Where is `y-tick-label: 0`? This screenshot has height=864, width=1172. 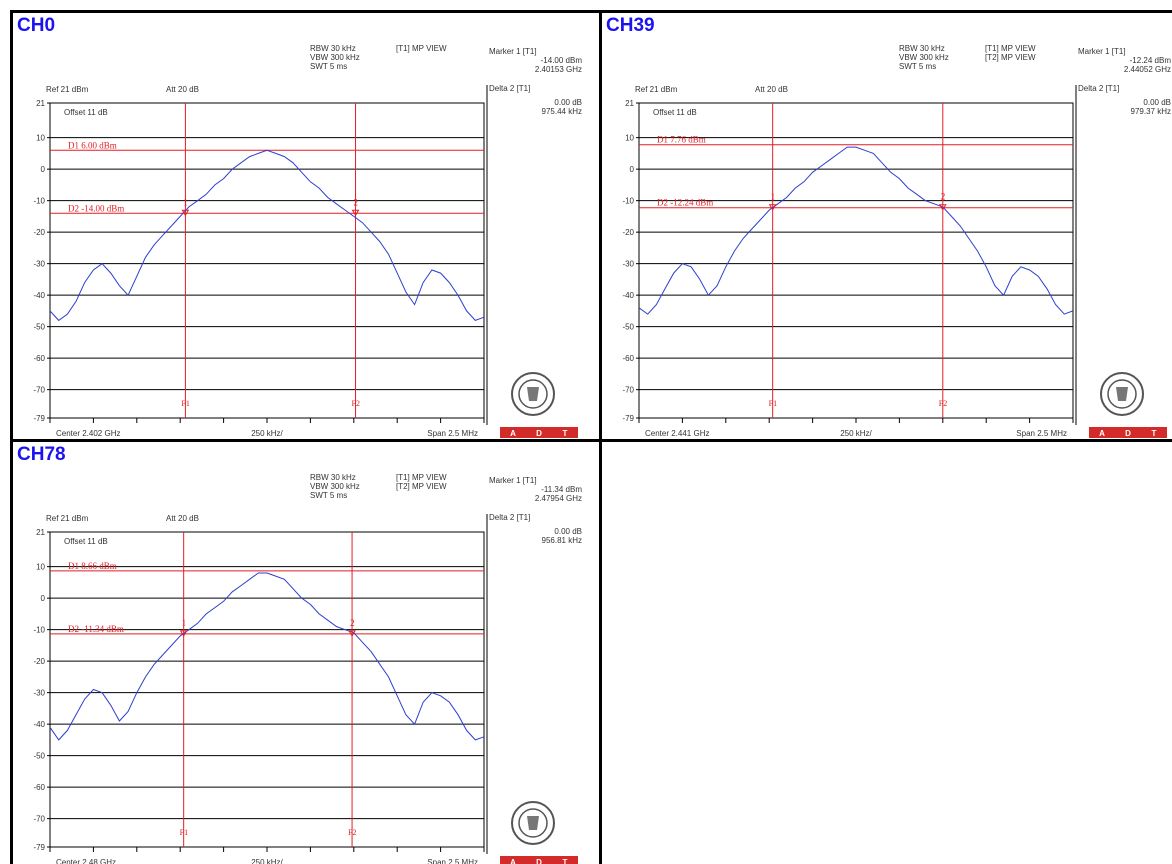
y-tick-label: 0 is located at coordinates (43, 598).